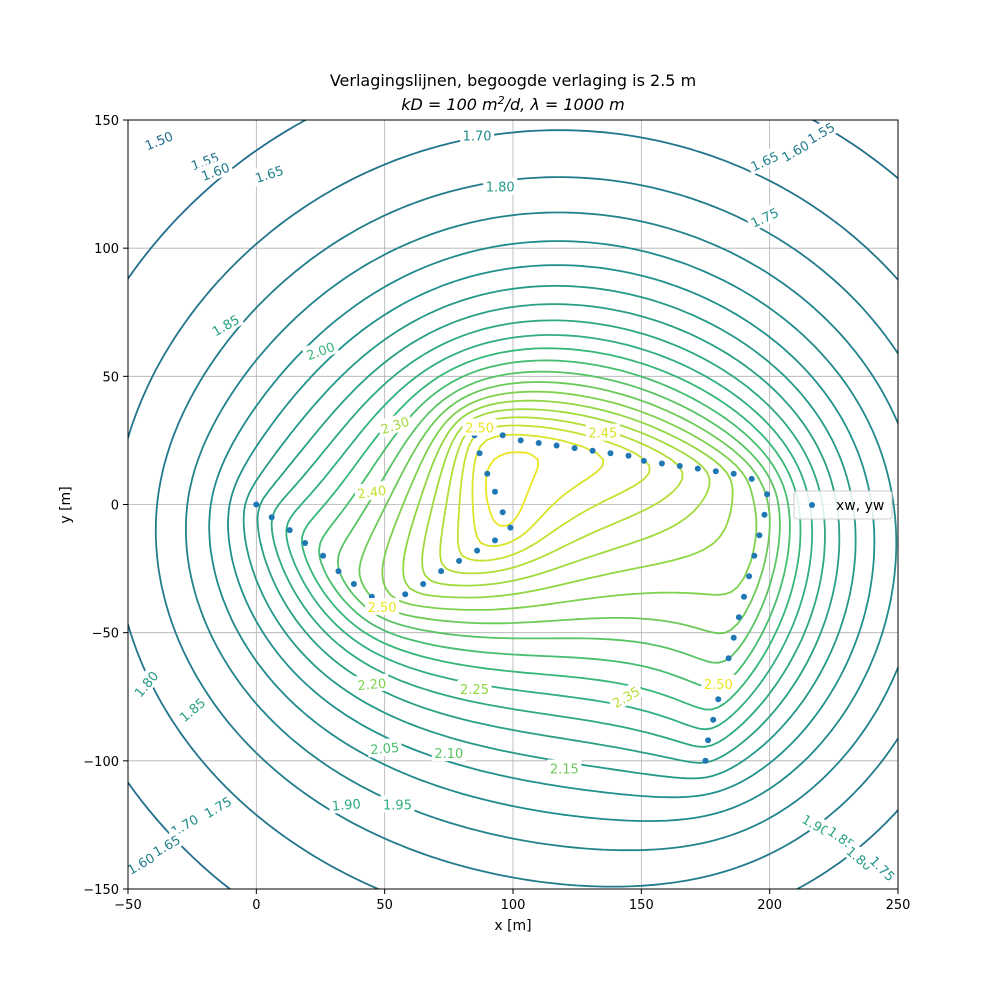 The width and height of the screenshot is (1000, 1000). Describe the element at coordinates (127, 905) in the screenshot. I see `x-tick-label: −50` at that location.